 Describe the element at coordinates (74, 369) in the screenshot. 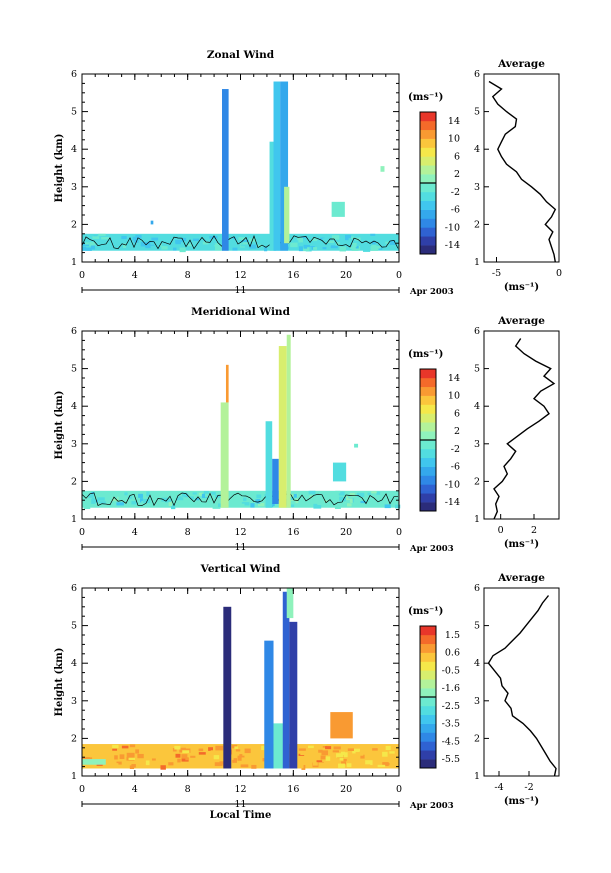

I see `y-tick-label: 5` at that location.